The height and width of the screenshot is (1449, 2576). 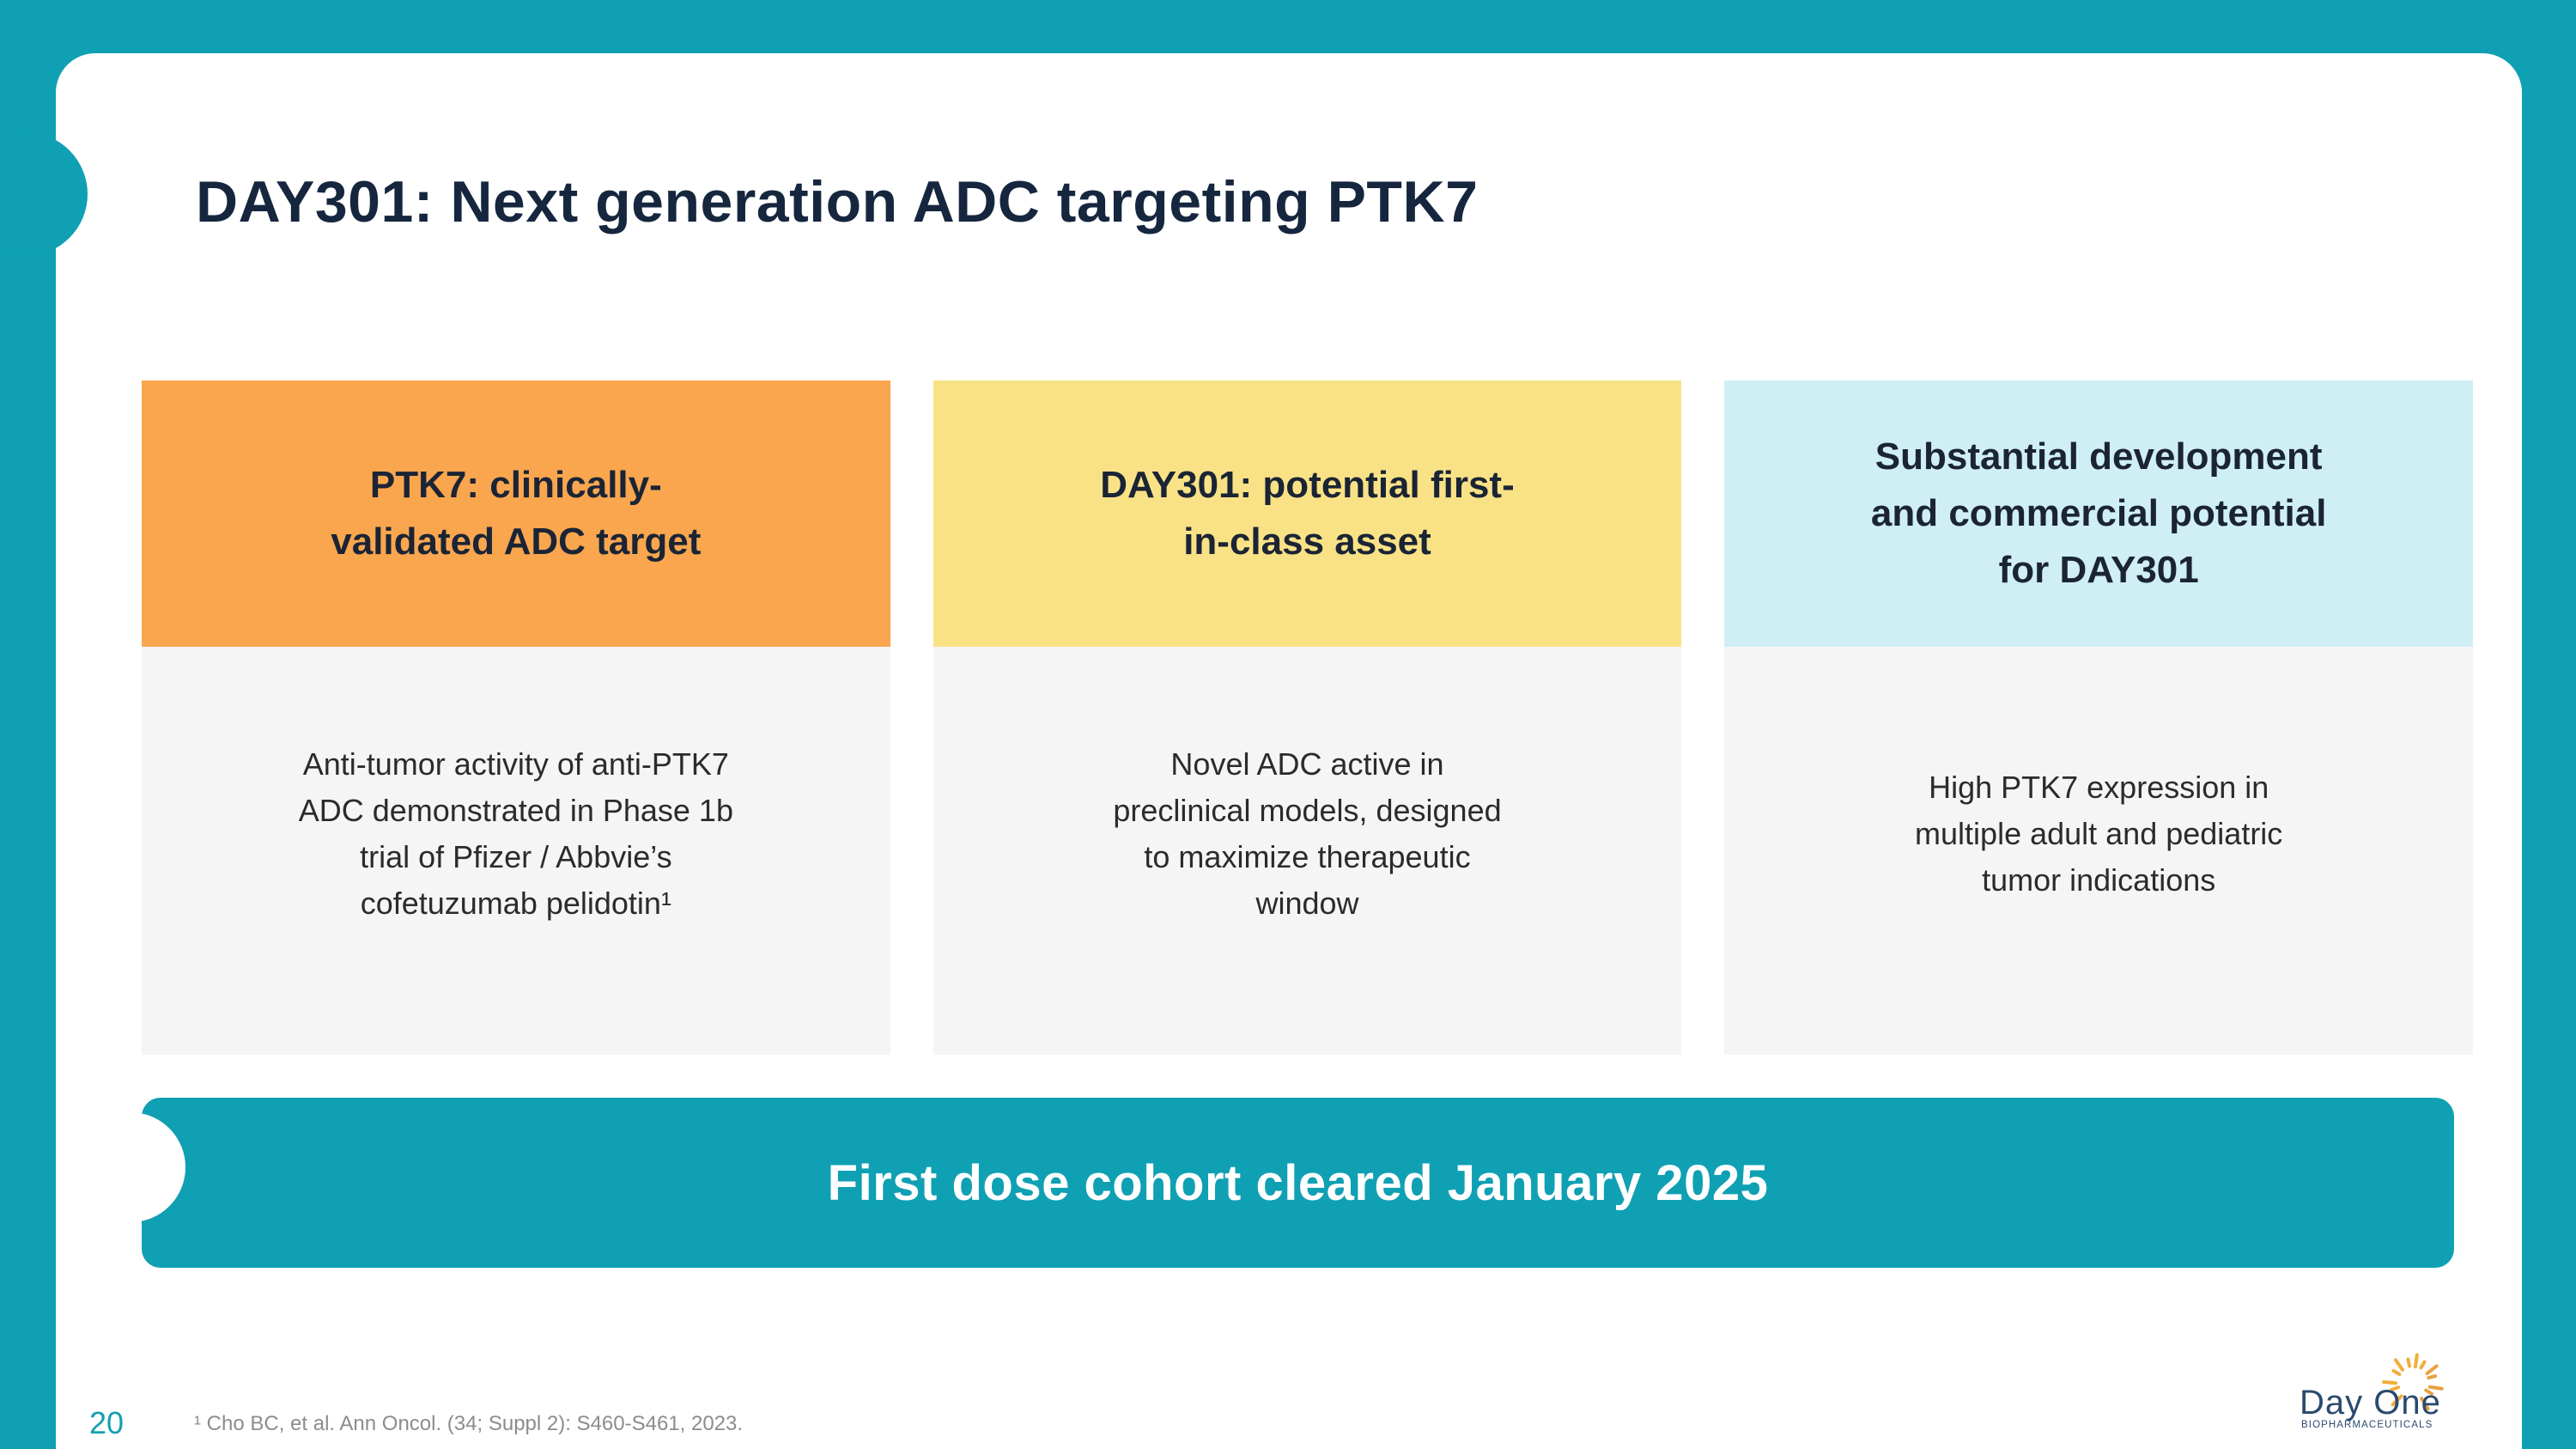 I want to click on milestone-banner-text: First dose cohort cleared January 2025, so click(x=1298, y=1182).